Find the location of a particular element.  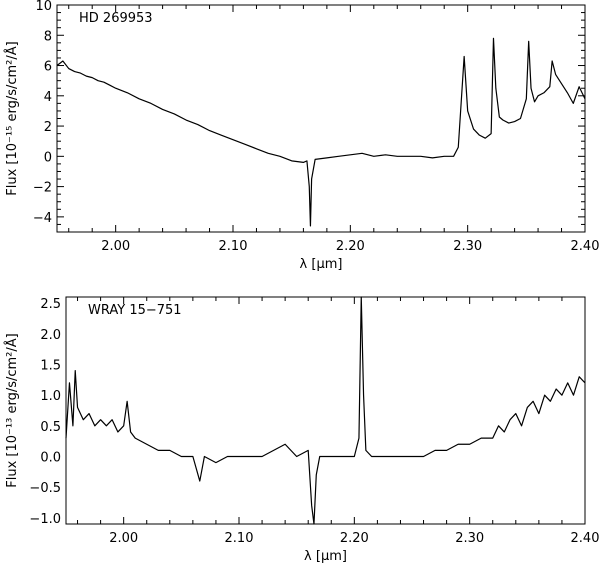

y-tick-label: 1.5 is located at coordinates (50, 365).